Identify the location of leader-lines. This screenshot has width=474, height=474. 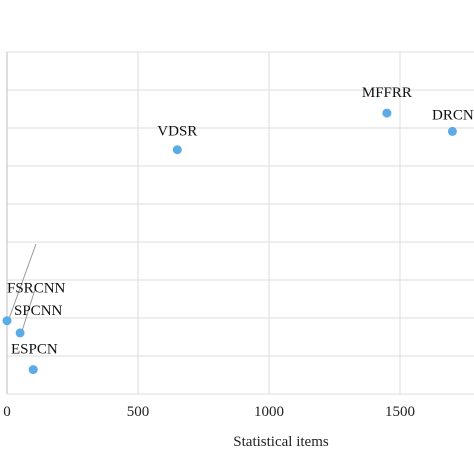
(22, 287).